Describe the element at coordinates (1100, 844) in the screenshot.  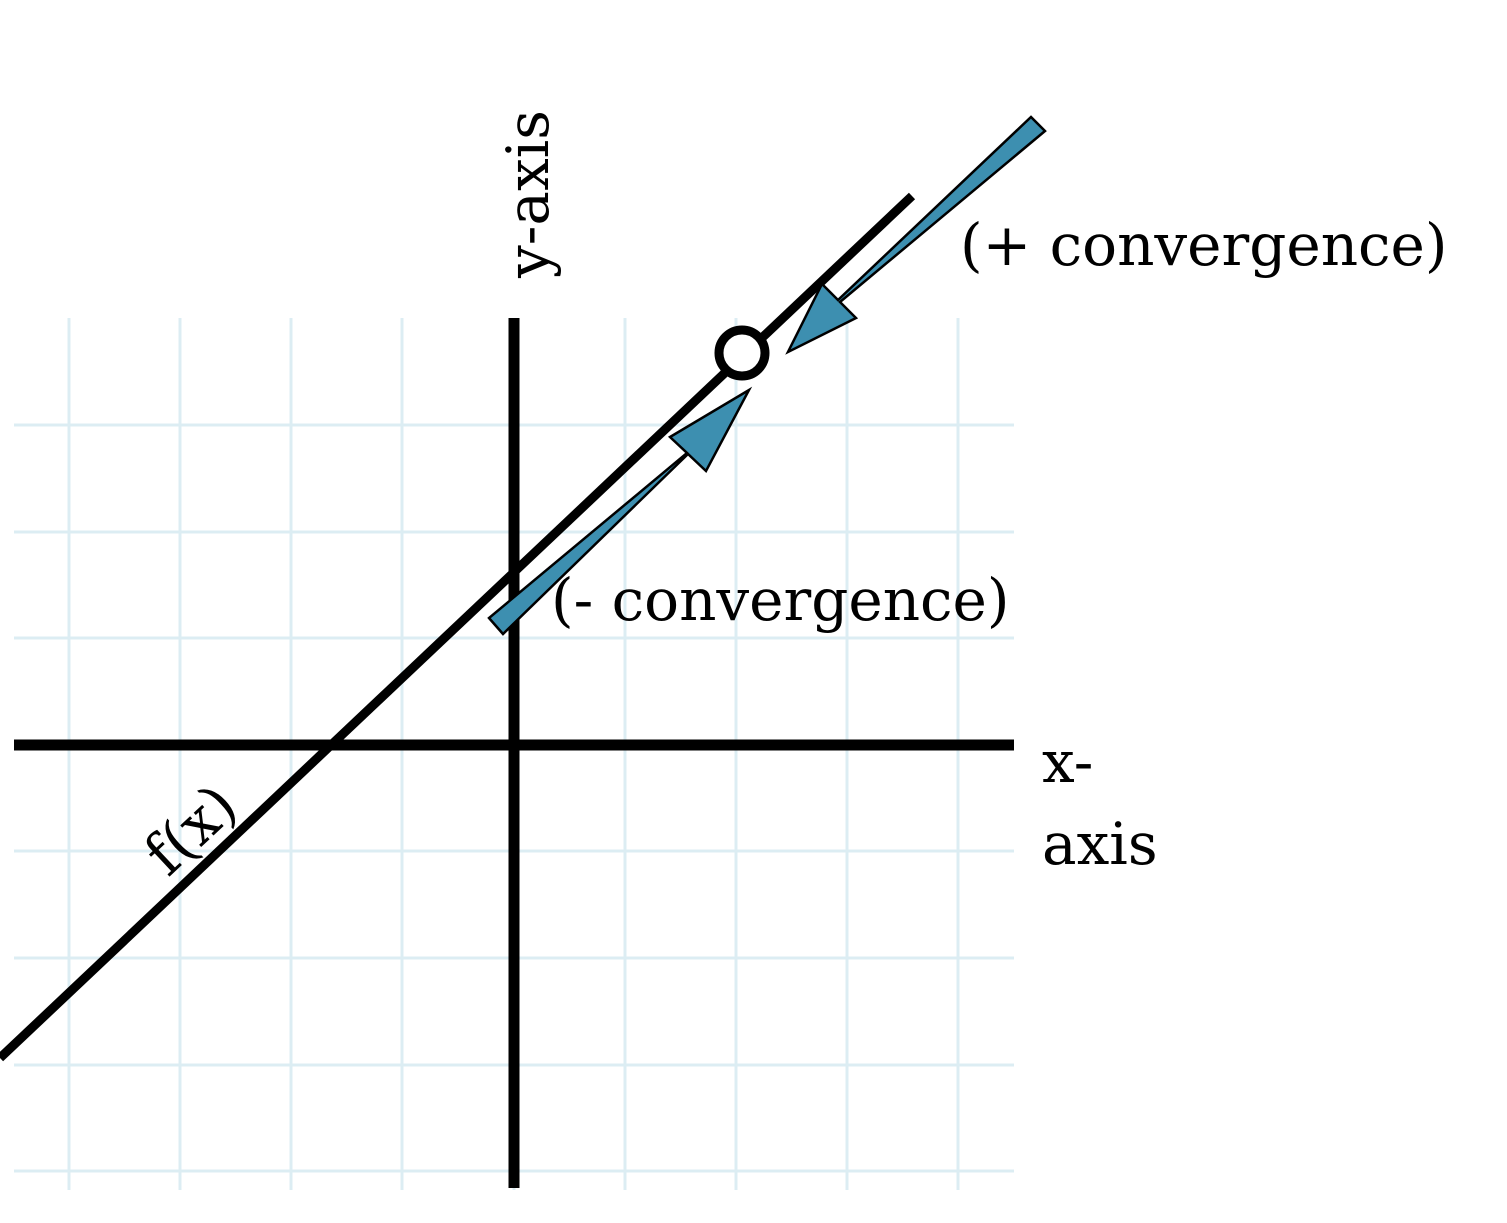
I see `x-axis-label-line2: axis` at that location.